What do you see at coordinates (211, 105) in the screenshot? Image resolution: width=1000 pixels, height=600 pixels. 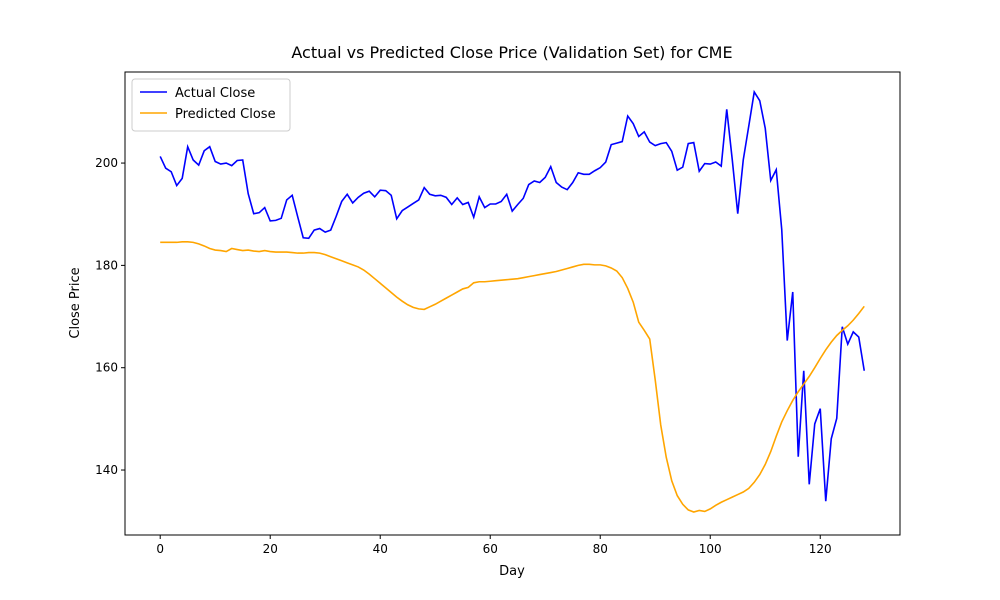 I see `legend-box` at bounding box center [211, 105].